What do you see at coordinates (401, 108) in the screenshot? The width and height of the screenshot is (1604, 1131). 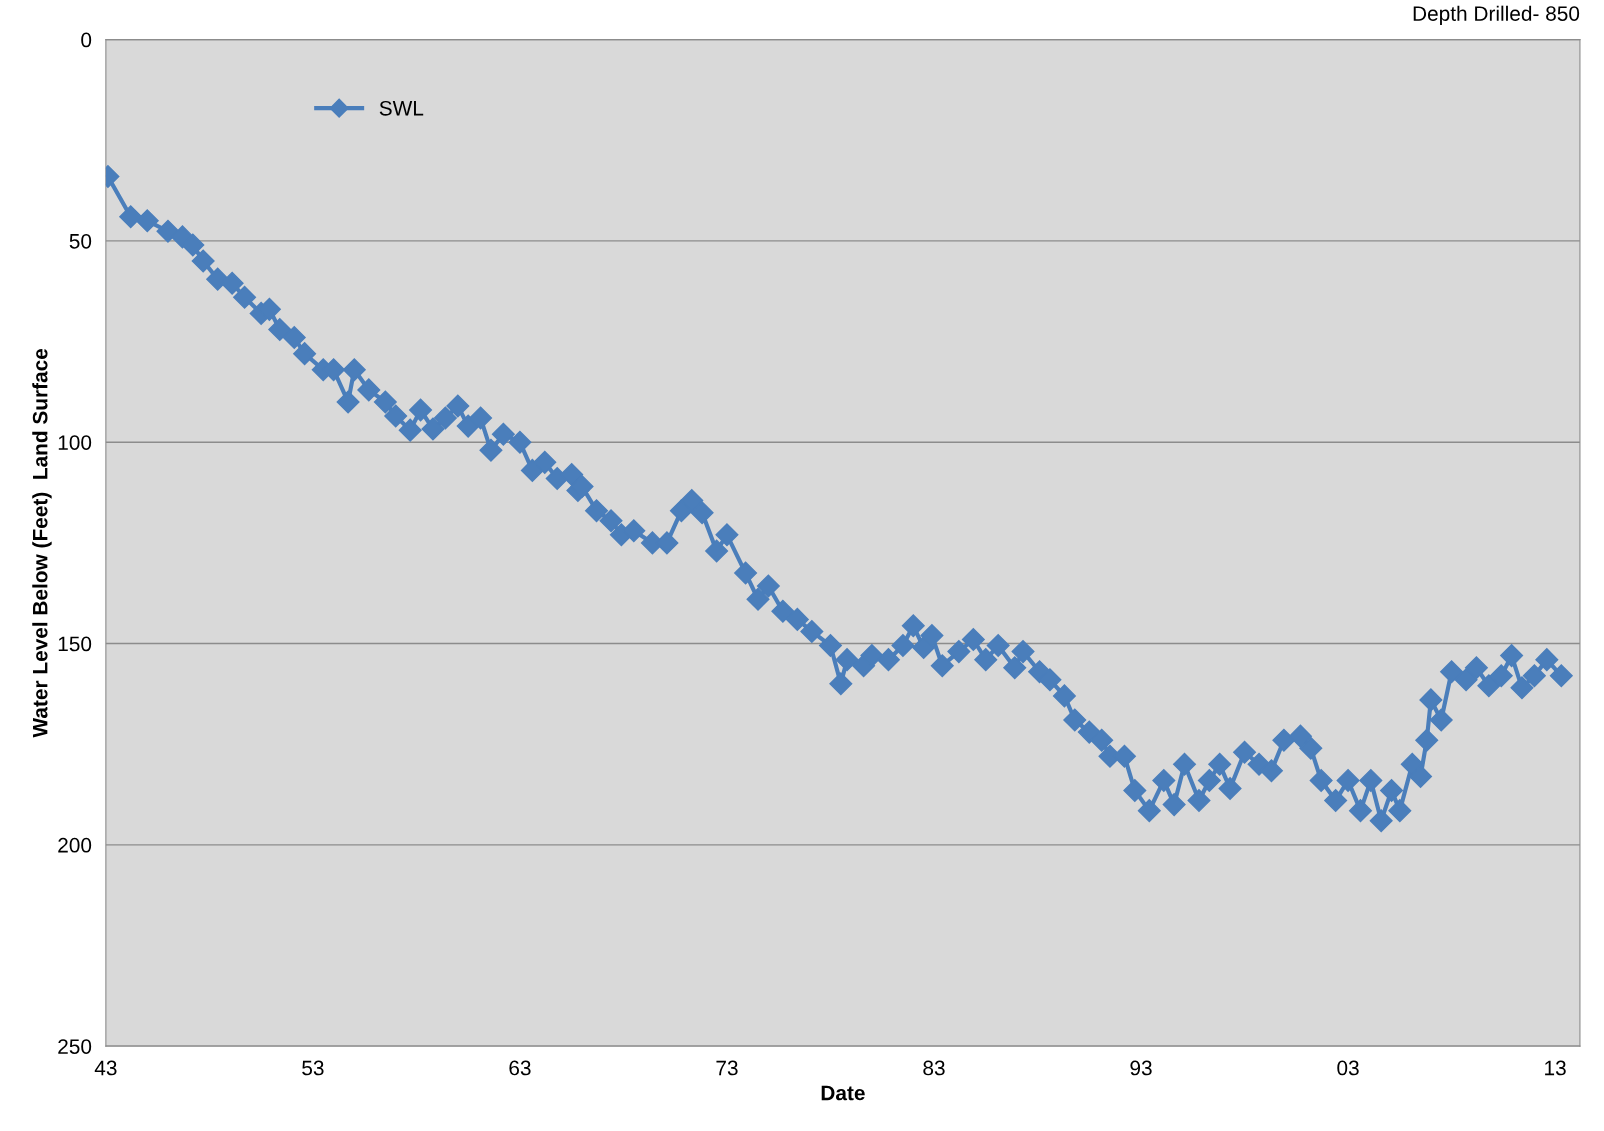 I see `legend-label: SWL` at bounding box center [401, 108].